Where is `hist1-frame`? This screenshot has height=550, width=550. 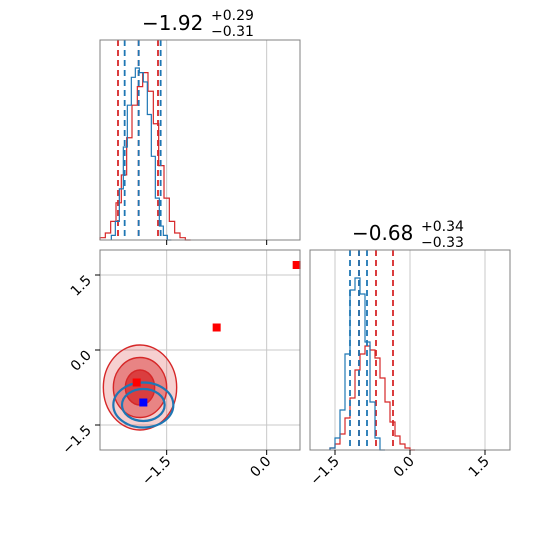 hist1-frame is located at coordinates (200, 140).